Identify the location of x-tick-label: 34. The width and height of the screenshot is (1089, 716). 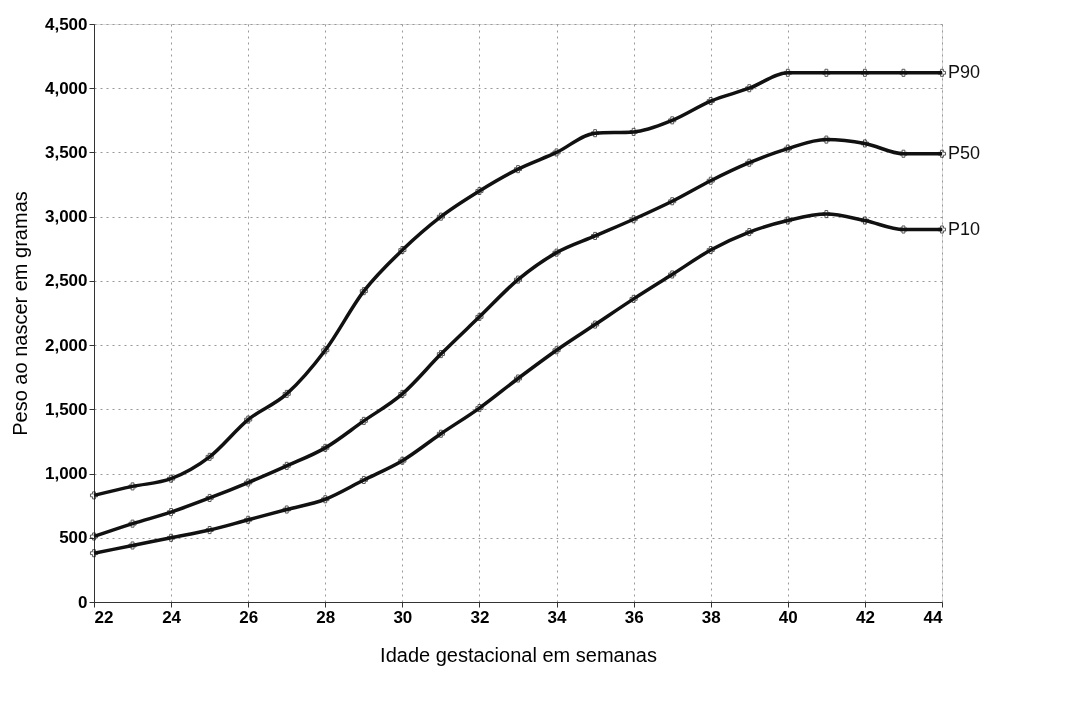
(557, 617).